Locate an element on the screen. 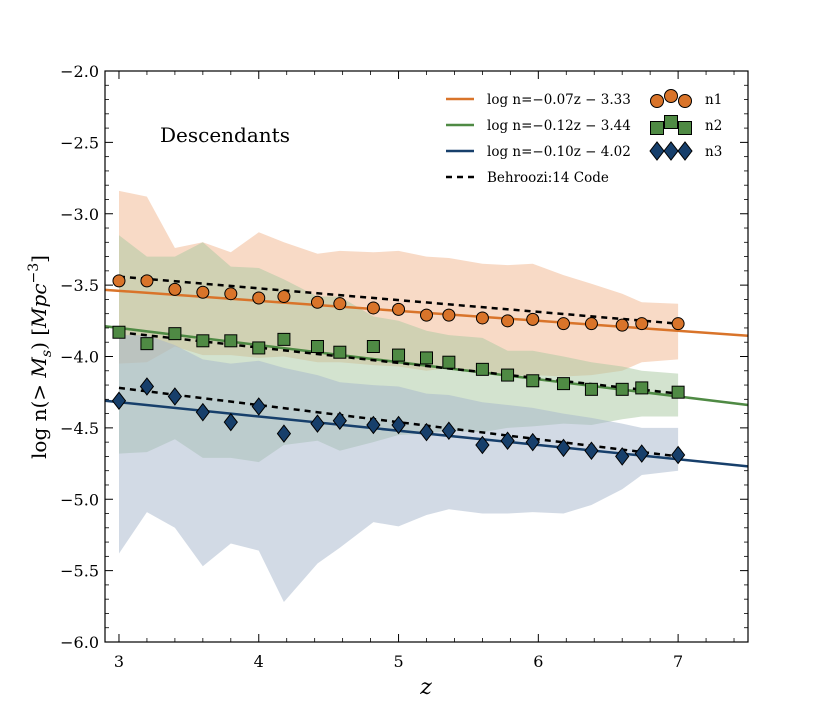 The width and height of the screenshot is (831, 715). descendants-annotation: Descendants is located at coordinates (225, 135).